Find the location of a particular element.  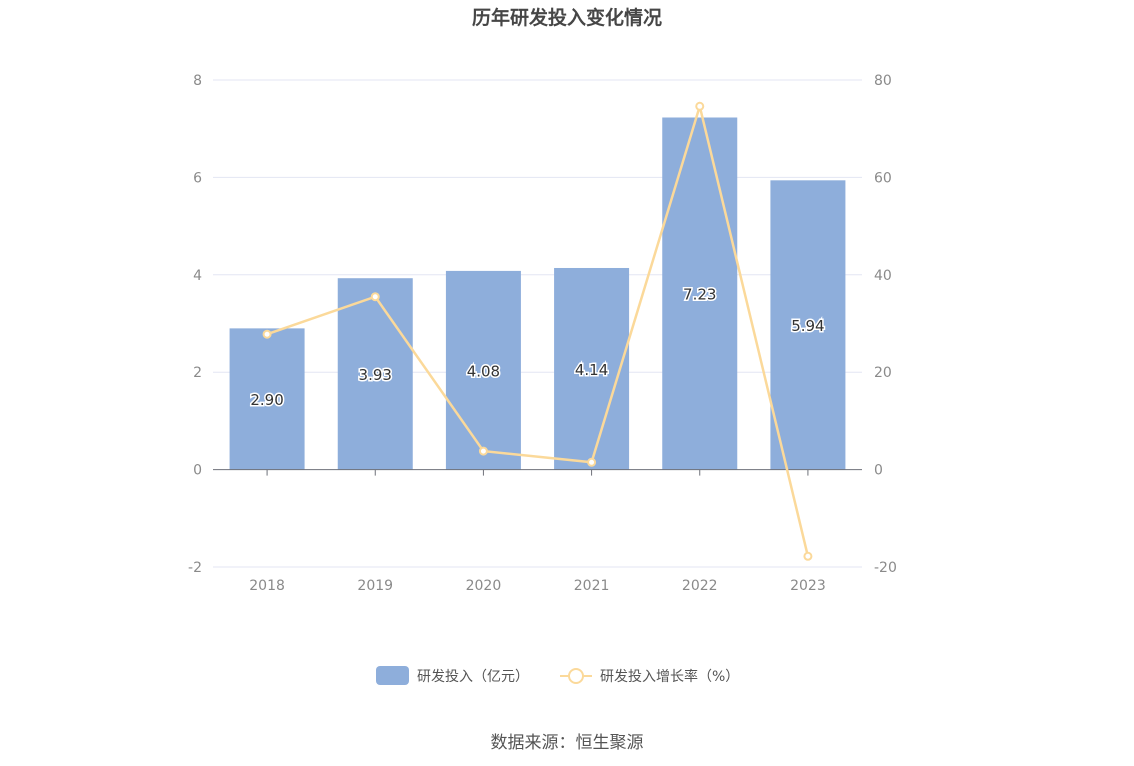

legend-item-bar: 研发投入（亿元） is located at coordinates (452, 675).